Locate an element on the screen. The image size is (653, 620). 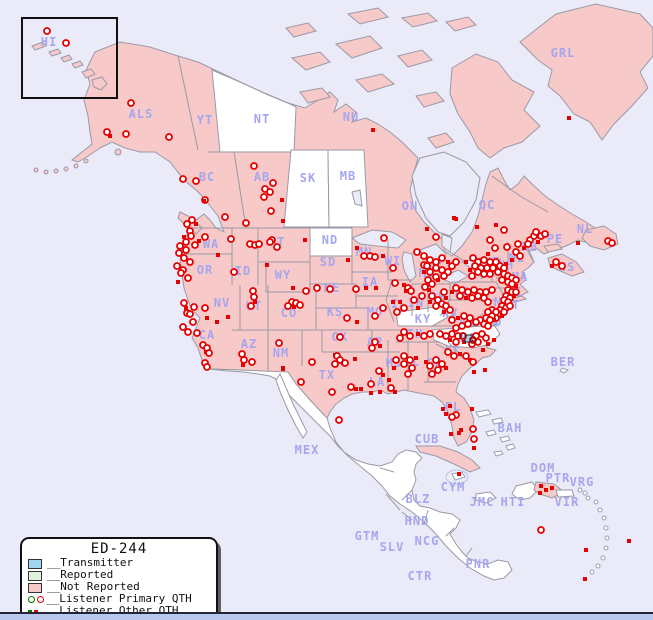
hawaii-inset-box is located at coordinates (69, 58).